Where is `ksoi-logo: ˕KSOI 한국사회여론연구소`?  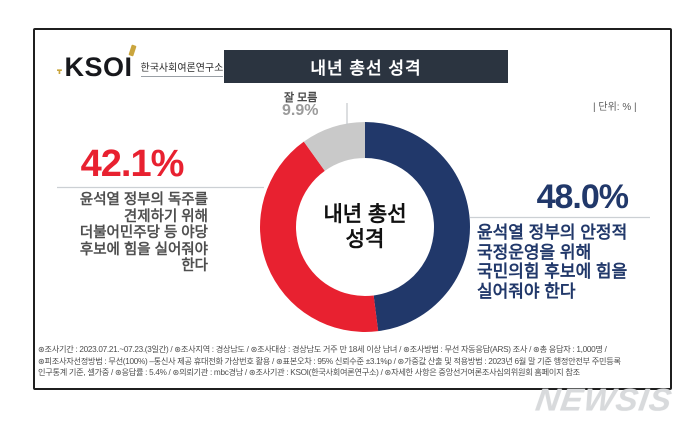
ksoi-logo: ˕KSOI 한국사회여론연구소 is located at coordinates (139, 63).